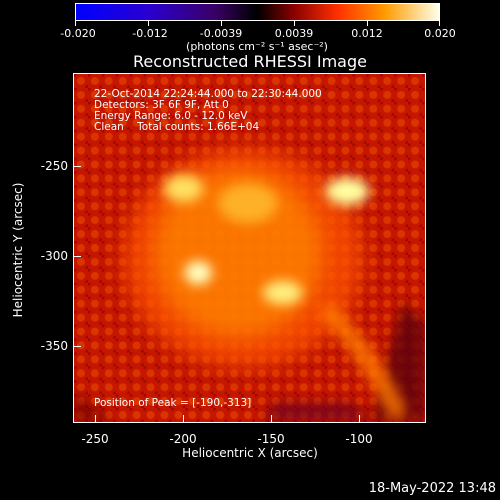 The height and width of the screenshot is (500, 500). What do you see at coordinates (78, 33) in the screenshot?
I see `colorbar-label: -0.020` at bounding box center [78, 33].